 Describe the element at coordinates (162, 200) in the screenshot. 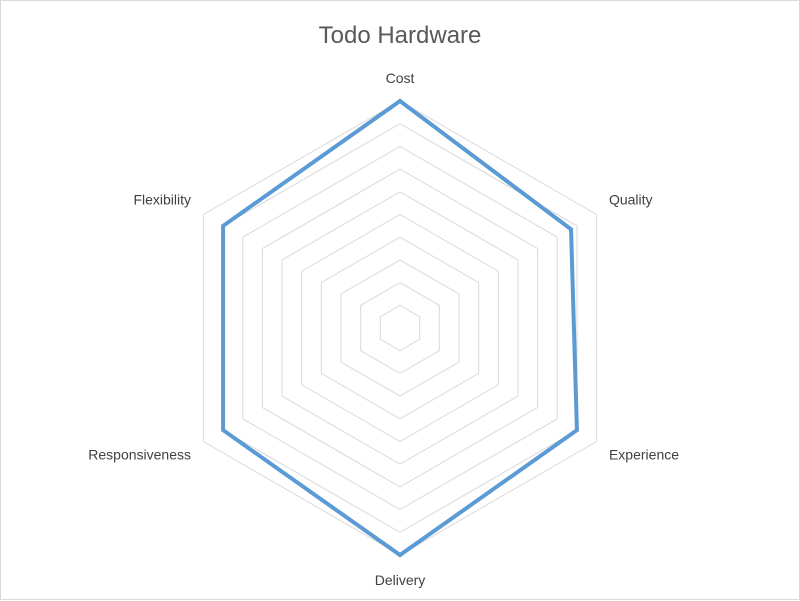

I see `axis-label-flexibility: Flexibility` at that location.